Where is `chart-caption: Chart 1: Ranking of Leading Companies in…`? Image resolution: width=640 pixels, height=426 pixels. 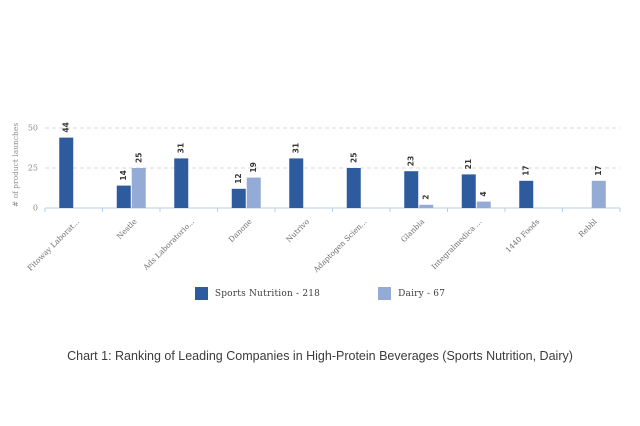 chart-caption: Chart 1: Ranking of Leading Companies in… is located at coordinates (320, 356).